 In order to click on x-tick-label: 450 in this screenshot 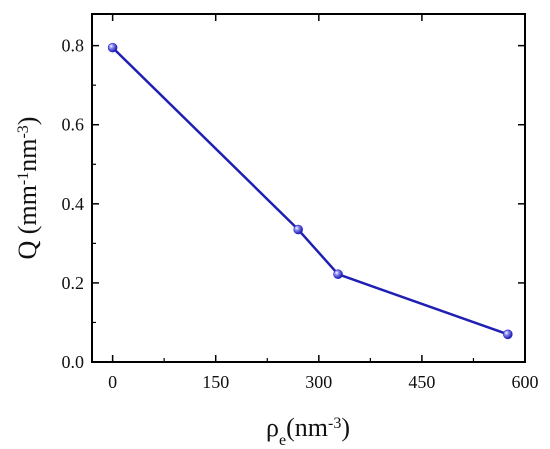, I will do `click(421, 382)`.